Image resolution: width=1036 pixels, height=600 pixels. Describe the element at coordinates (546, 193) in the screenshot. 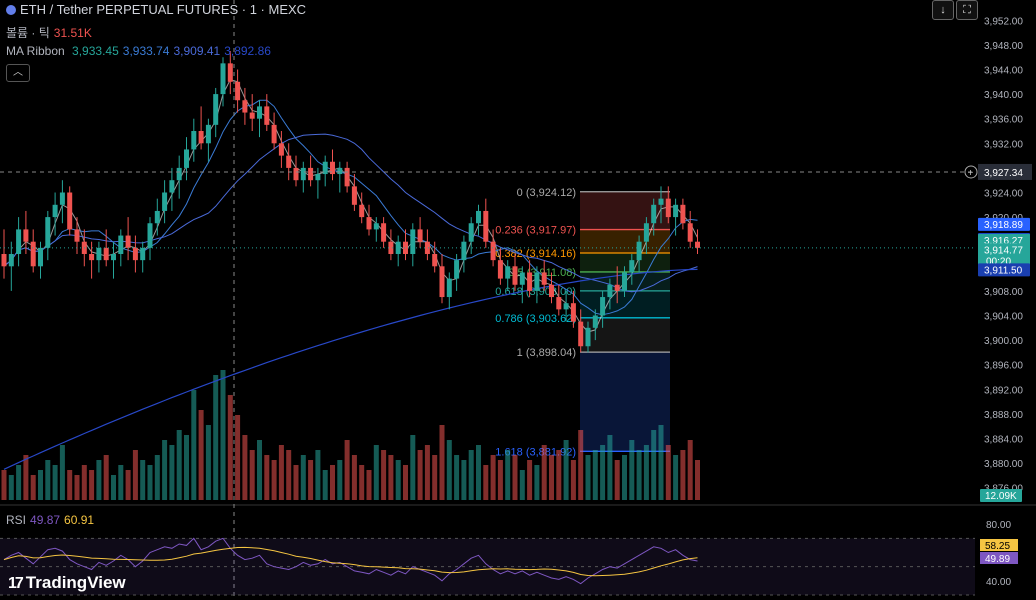

I see `fib-level-label-0: 0 (3,924.12)` at that location.